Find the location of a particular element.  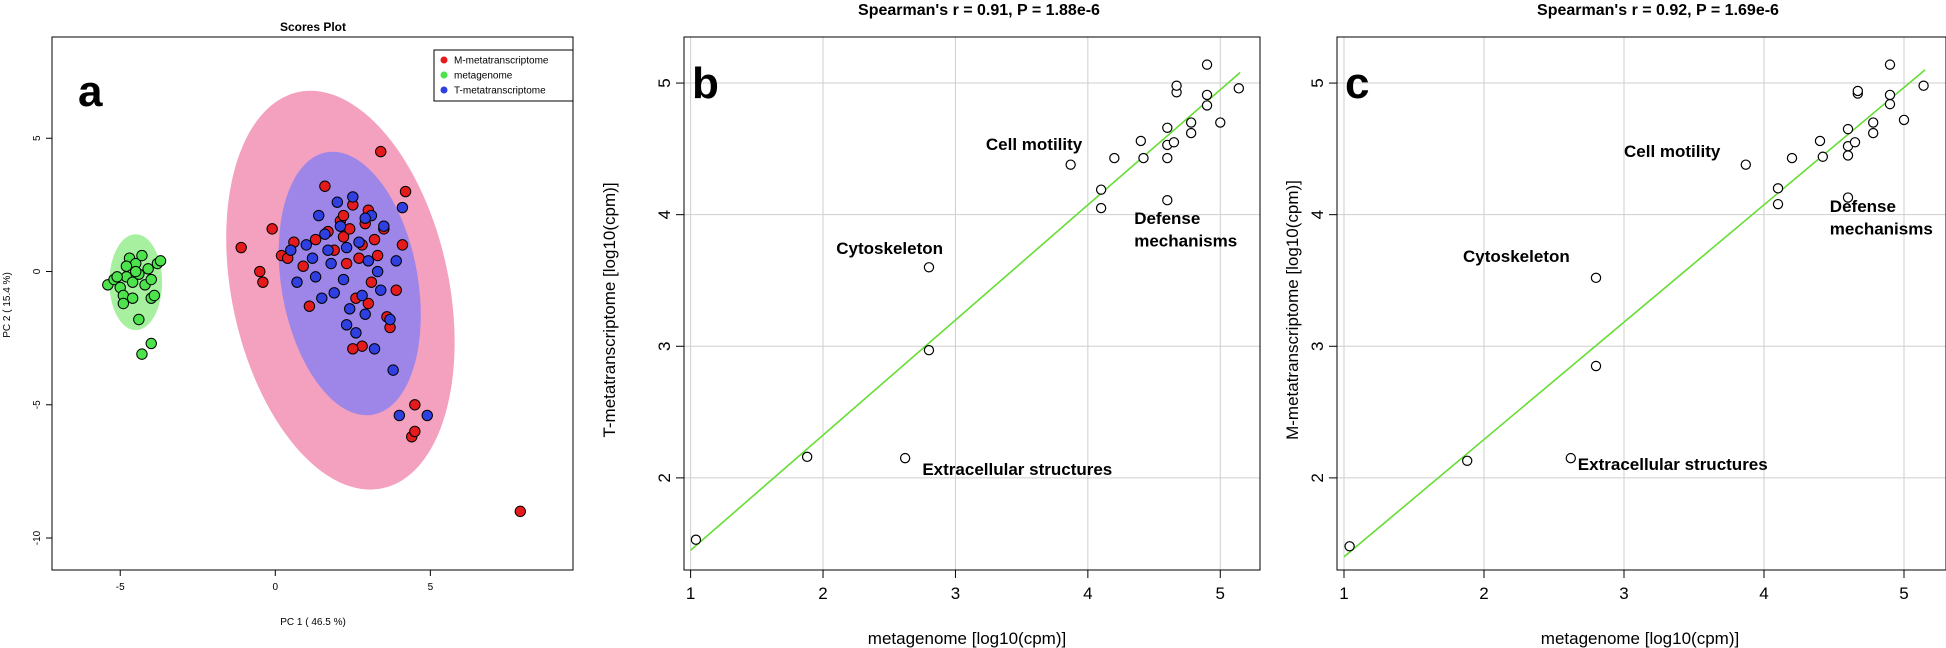

y-axis-ticks: 2 3 4 5 is located at coordinates (1322, 280).